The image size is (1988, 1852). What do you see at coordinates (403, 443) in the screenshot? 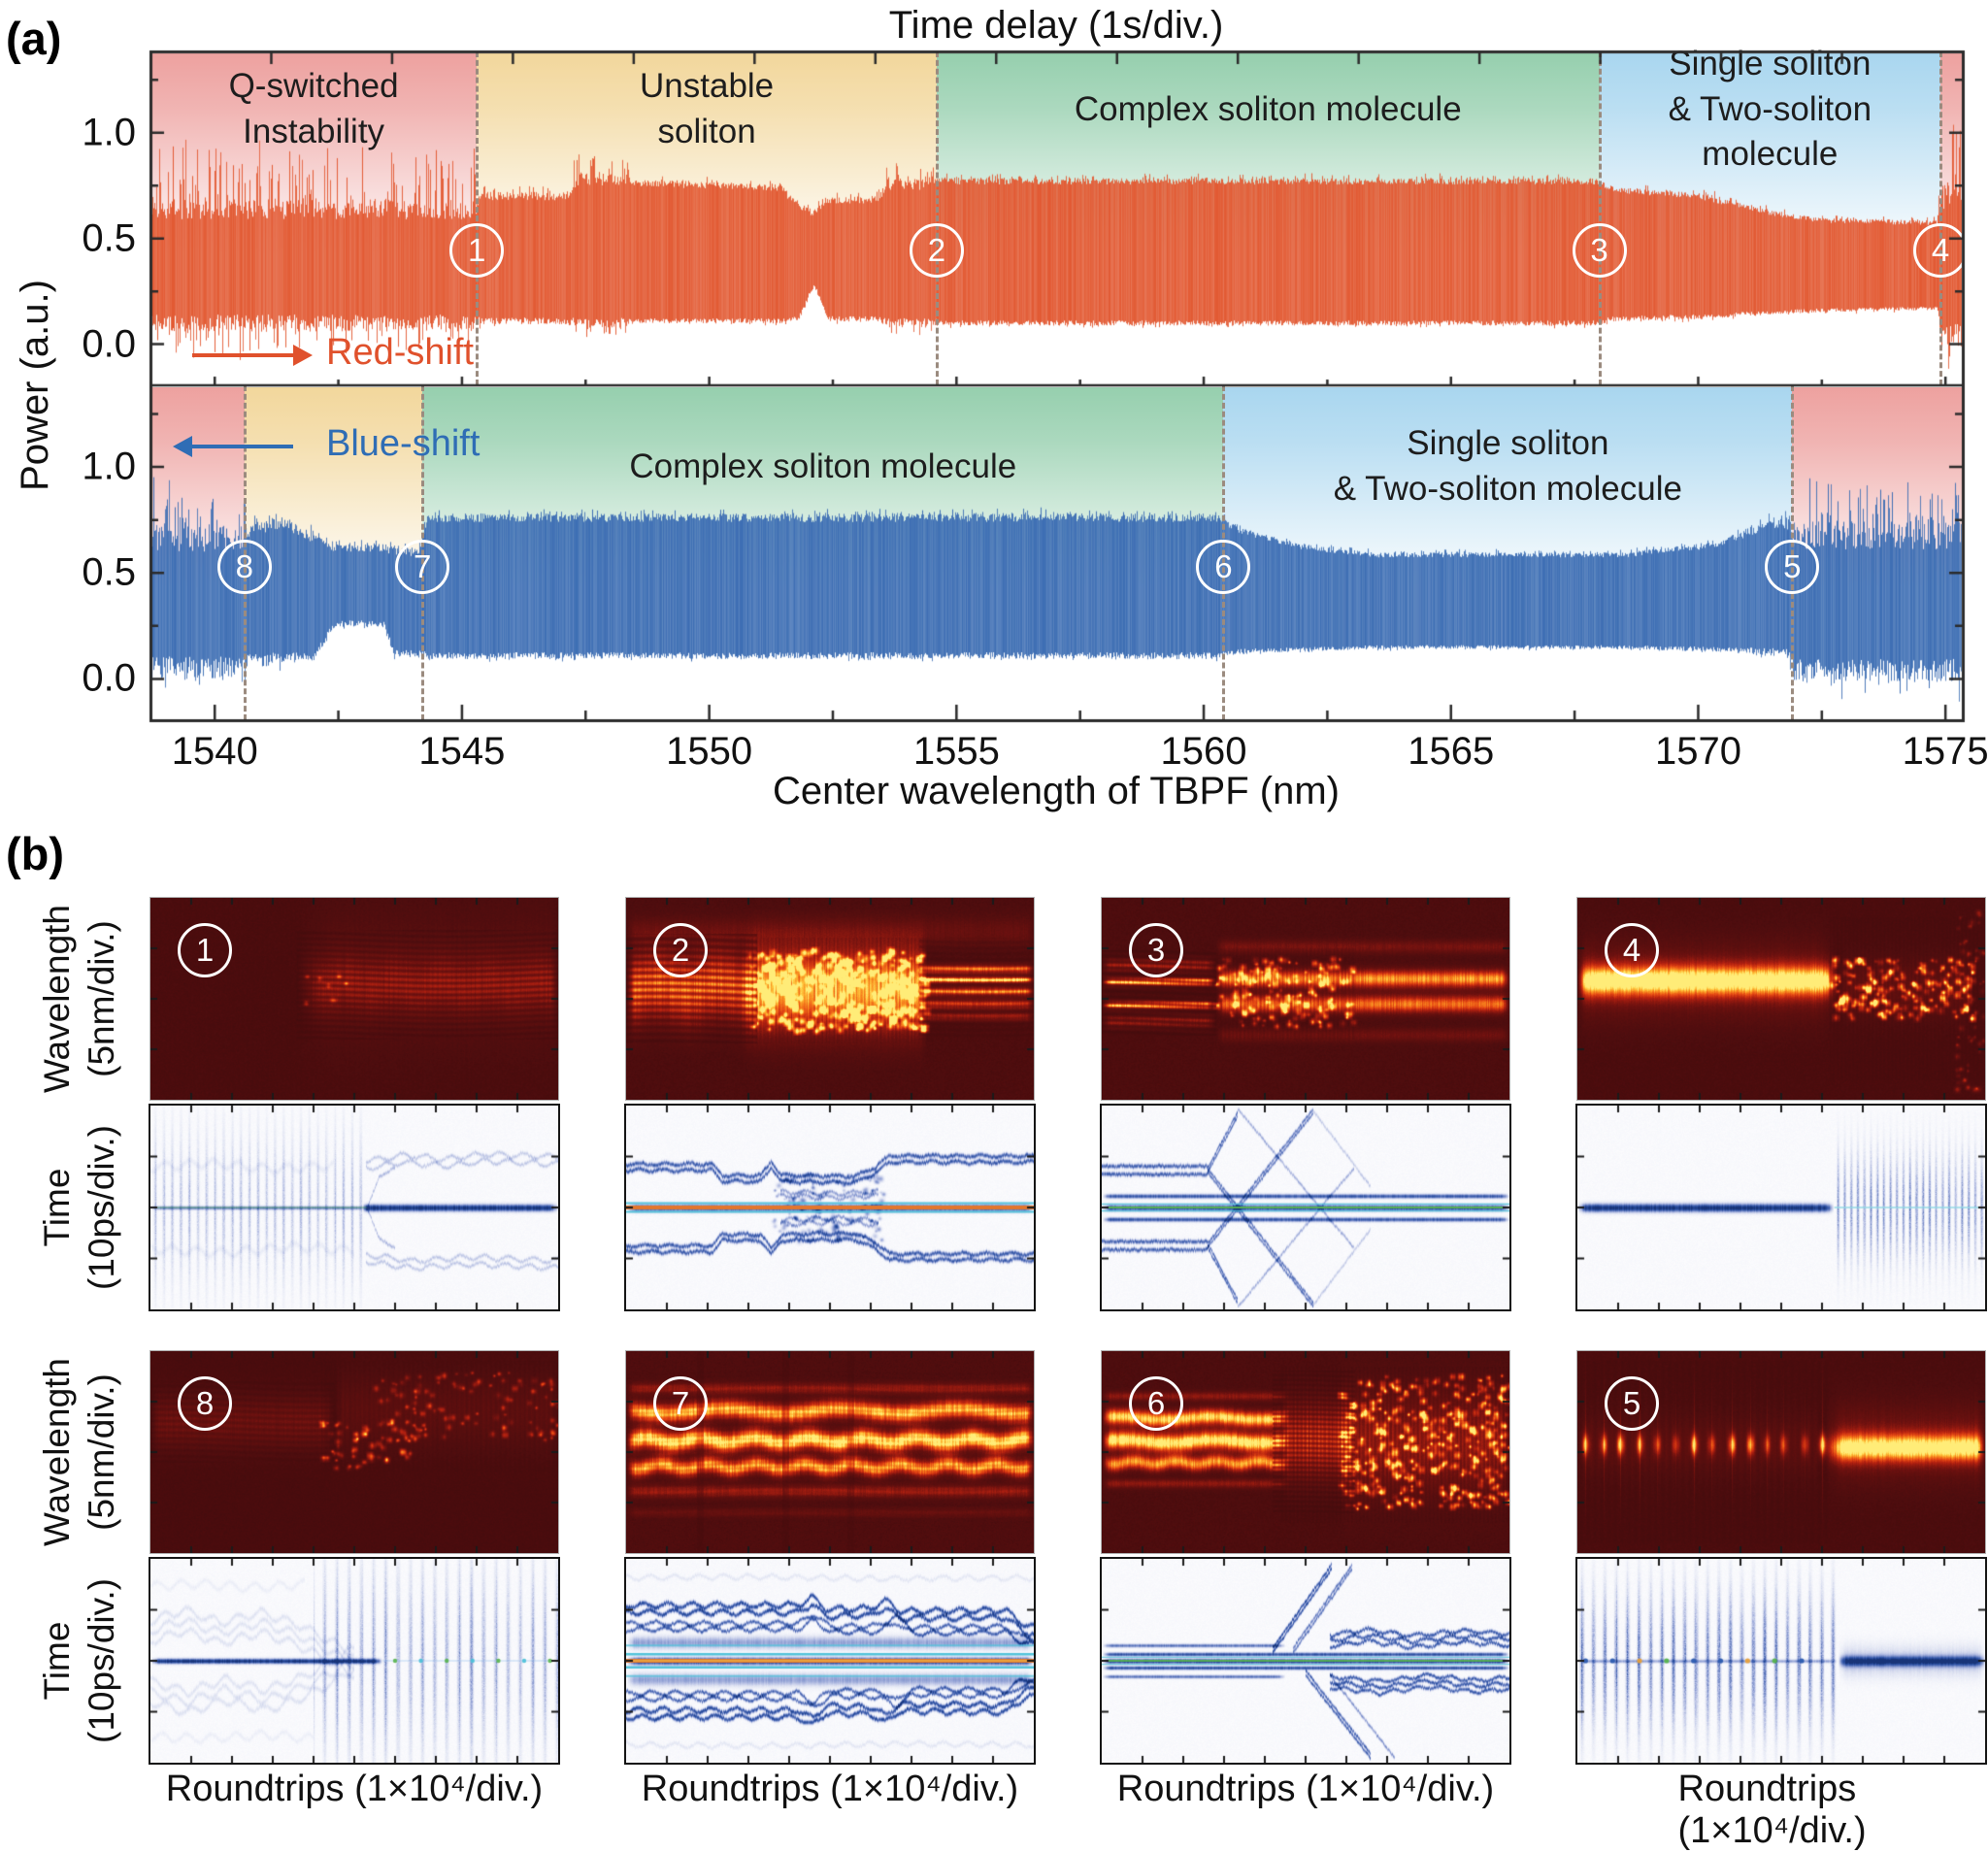
I see `blue-shift-label: Blue-shift` at bounding box center [403, 443].